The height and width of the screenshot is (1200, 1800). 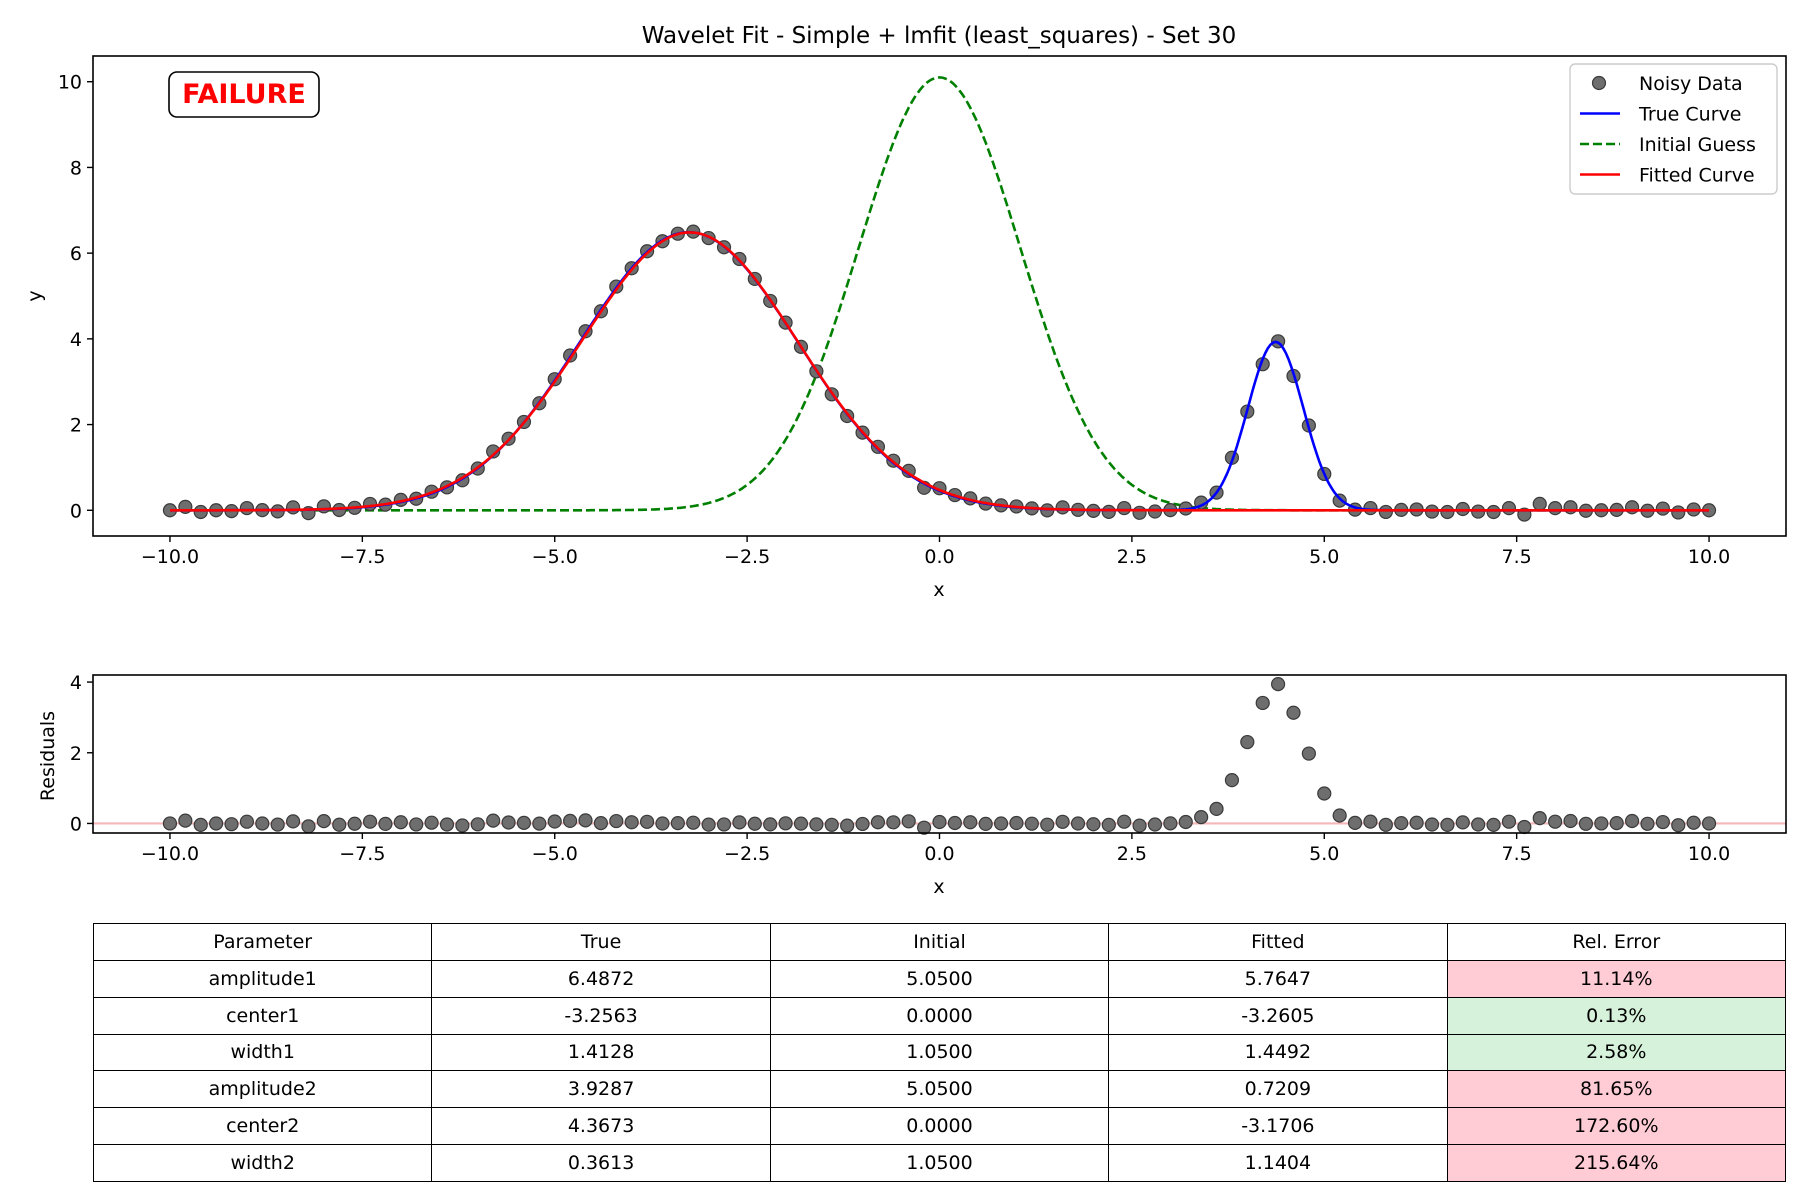 I want to click on table-cell-true: 0.3613, so click(x=601, y=1163).